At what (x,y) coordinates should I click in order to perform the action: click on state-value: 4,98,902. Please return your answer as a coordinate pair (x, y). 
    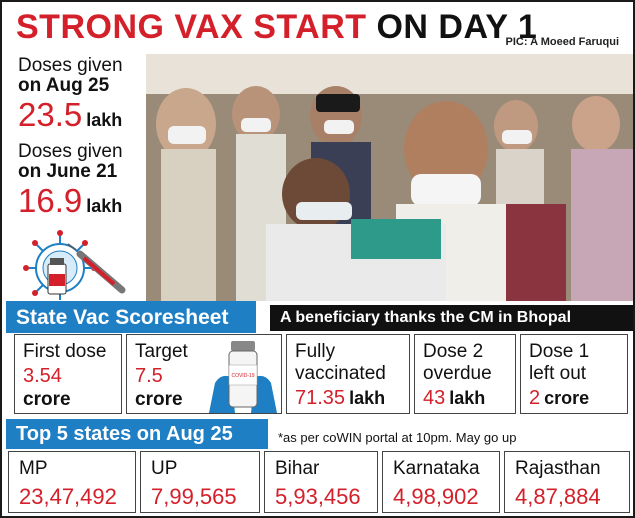
    Looking at the image, I should click on (436, 496).